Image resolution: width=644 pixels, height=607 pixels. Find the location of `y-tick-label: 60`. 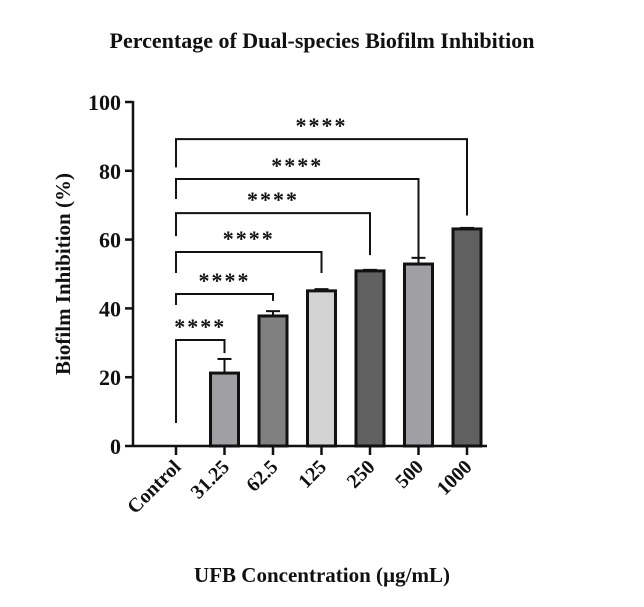

y-tick-label: 60 is located at coordinates (110, 240).